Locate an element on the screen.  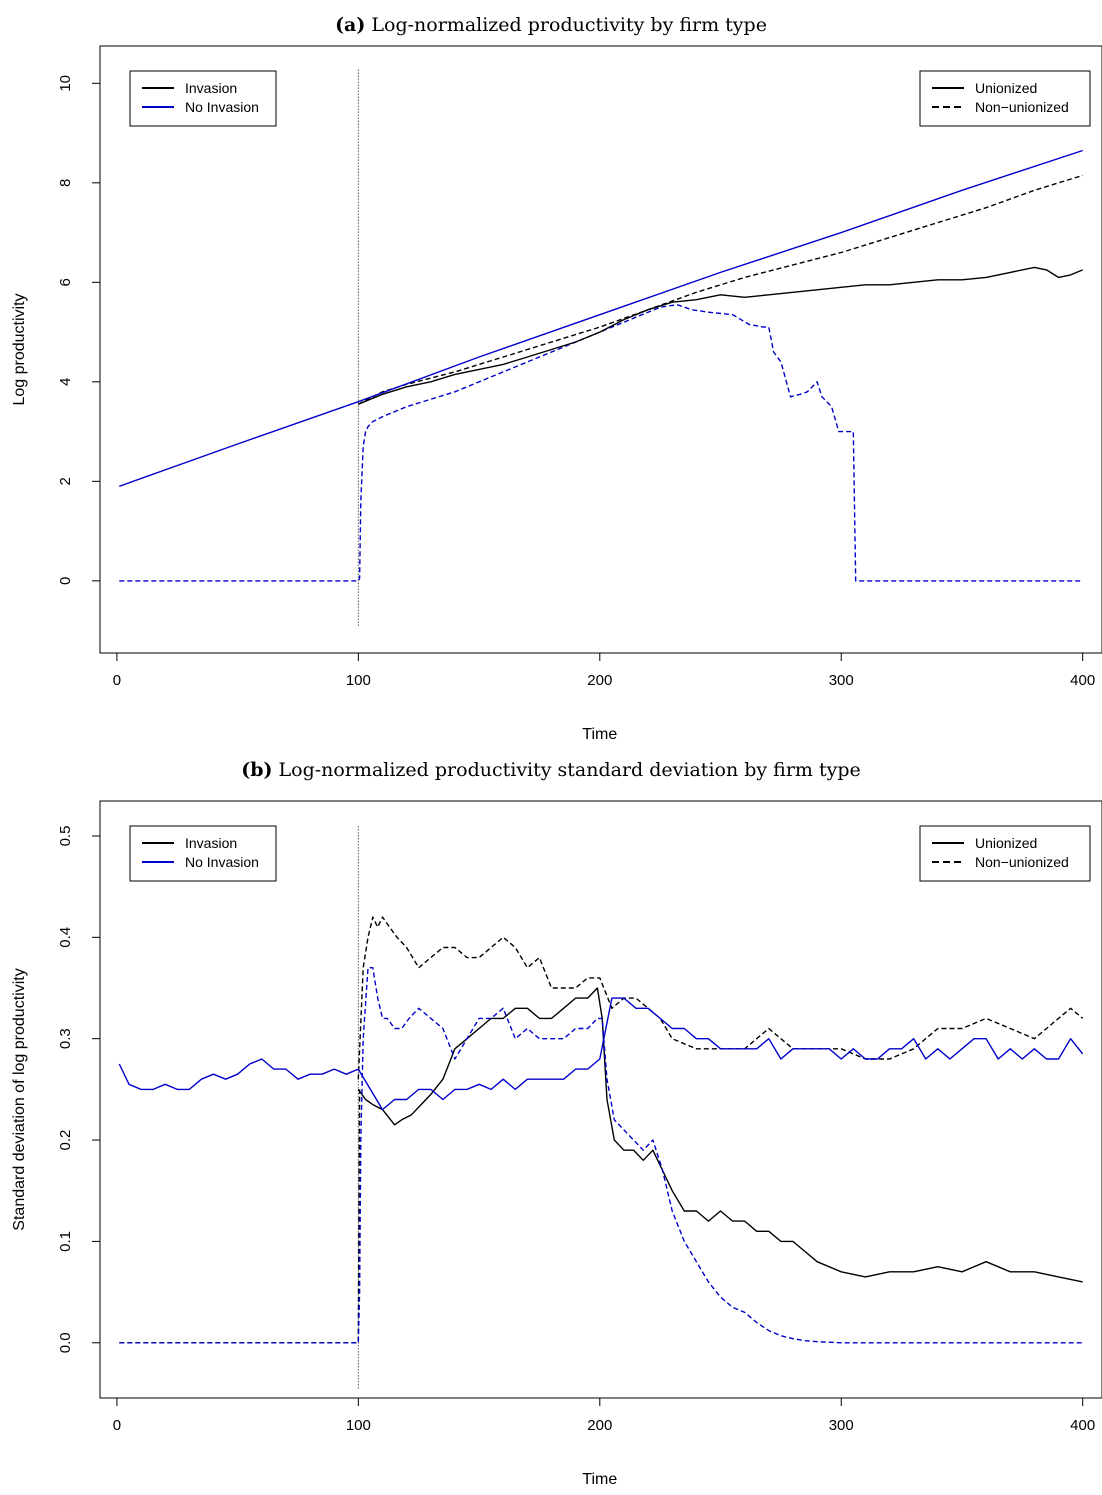
panel-label: (a) is located at coordinates (350, 25).